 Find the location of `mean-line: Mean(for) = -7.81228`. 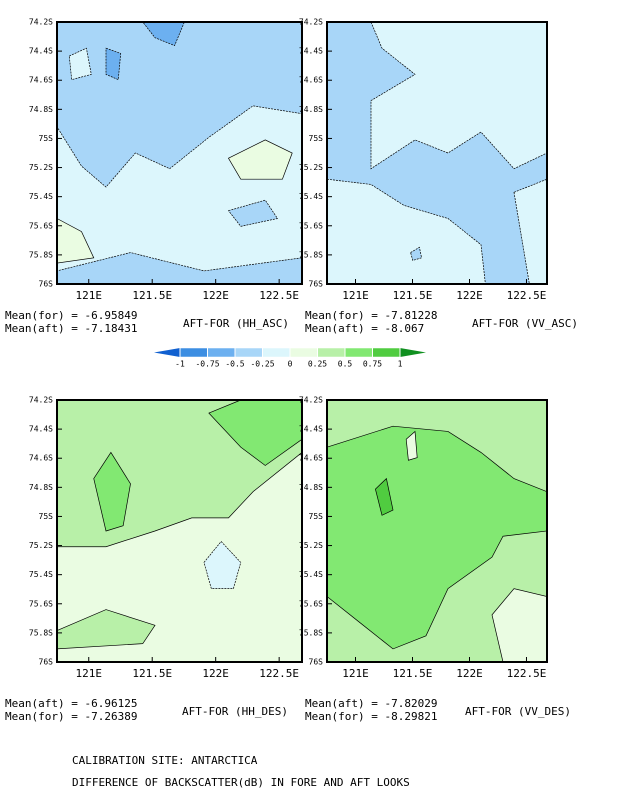

mean-line: Mean(for) = -7.81228 is located at coordinates (371, 315).